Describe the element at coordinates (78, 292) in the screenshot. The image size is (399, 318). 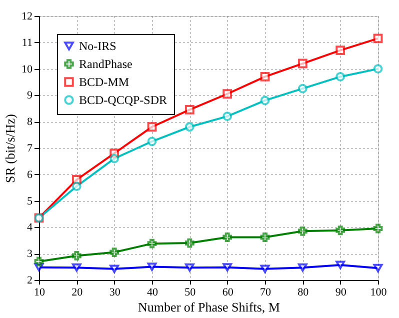
I see `x-tick-label: 20` at that location.